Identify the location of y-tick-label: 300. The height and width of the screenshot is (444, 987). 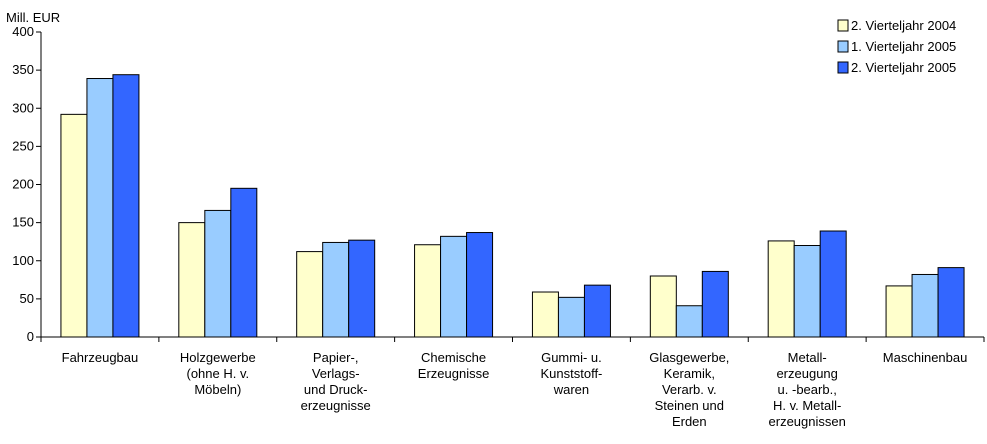
(23, 107).